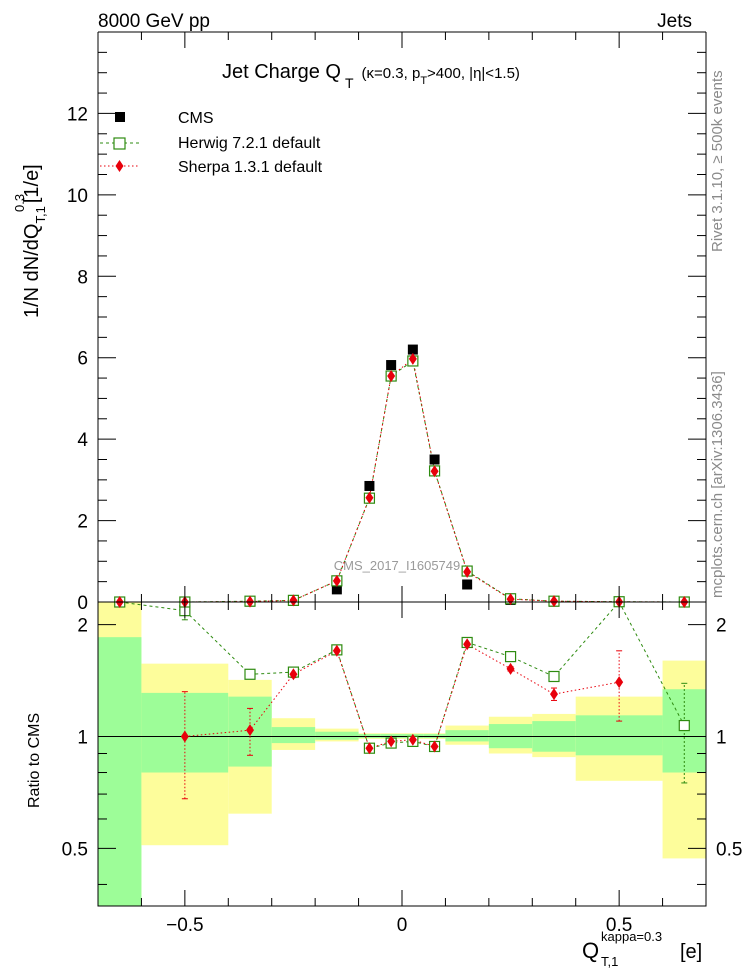  I want to click on title-cond-prefix: (κ=0.3, p, so click(391, 73).